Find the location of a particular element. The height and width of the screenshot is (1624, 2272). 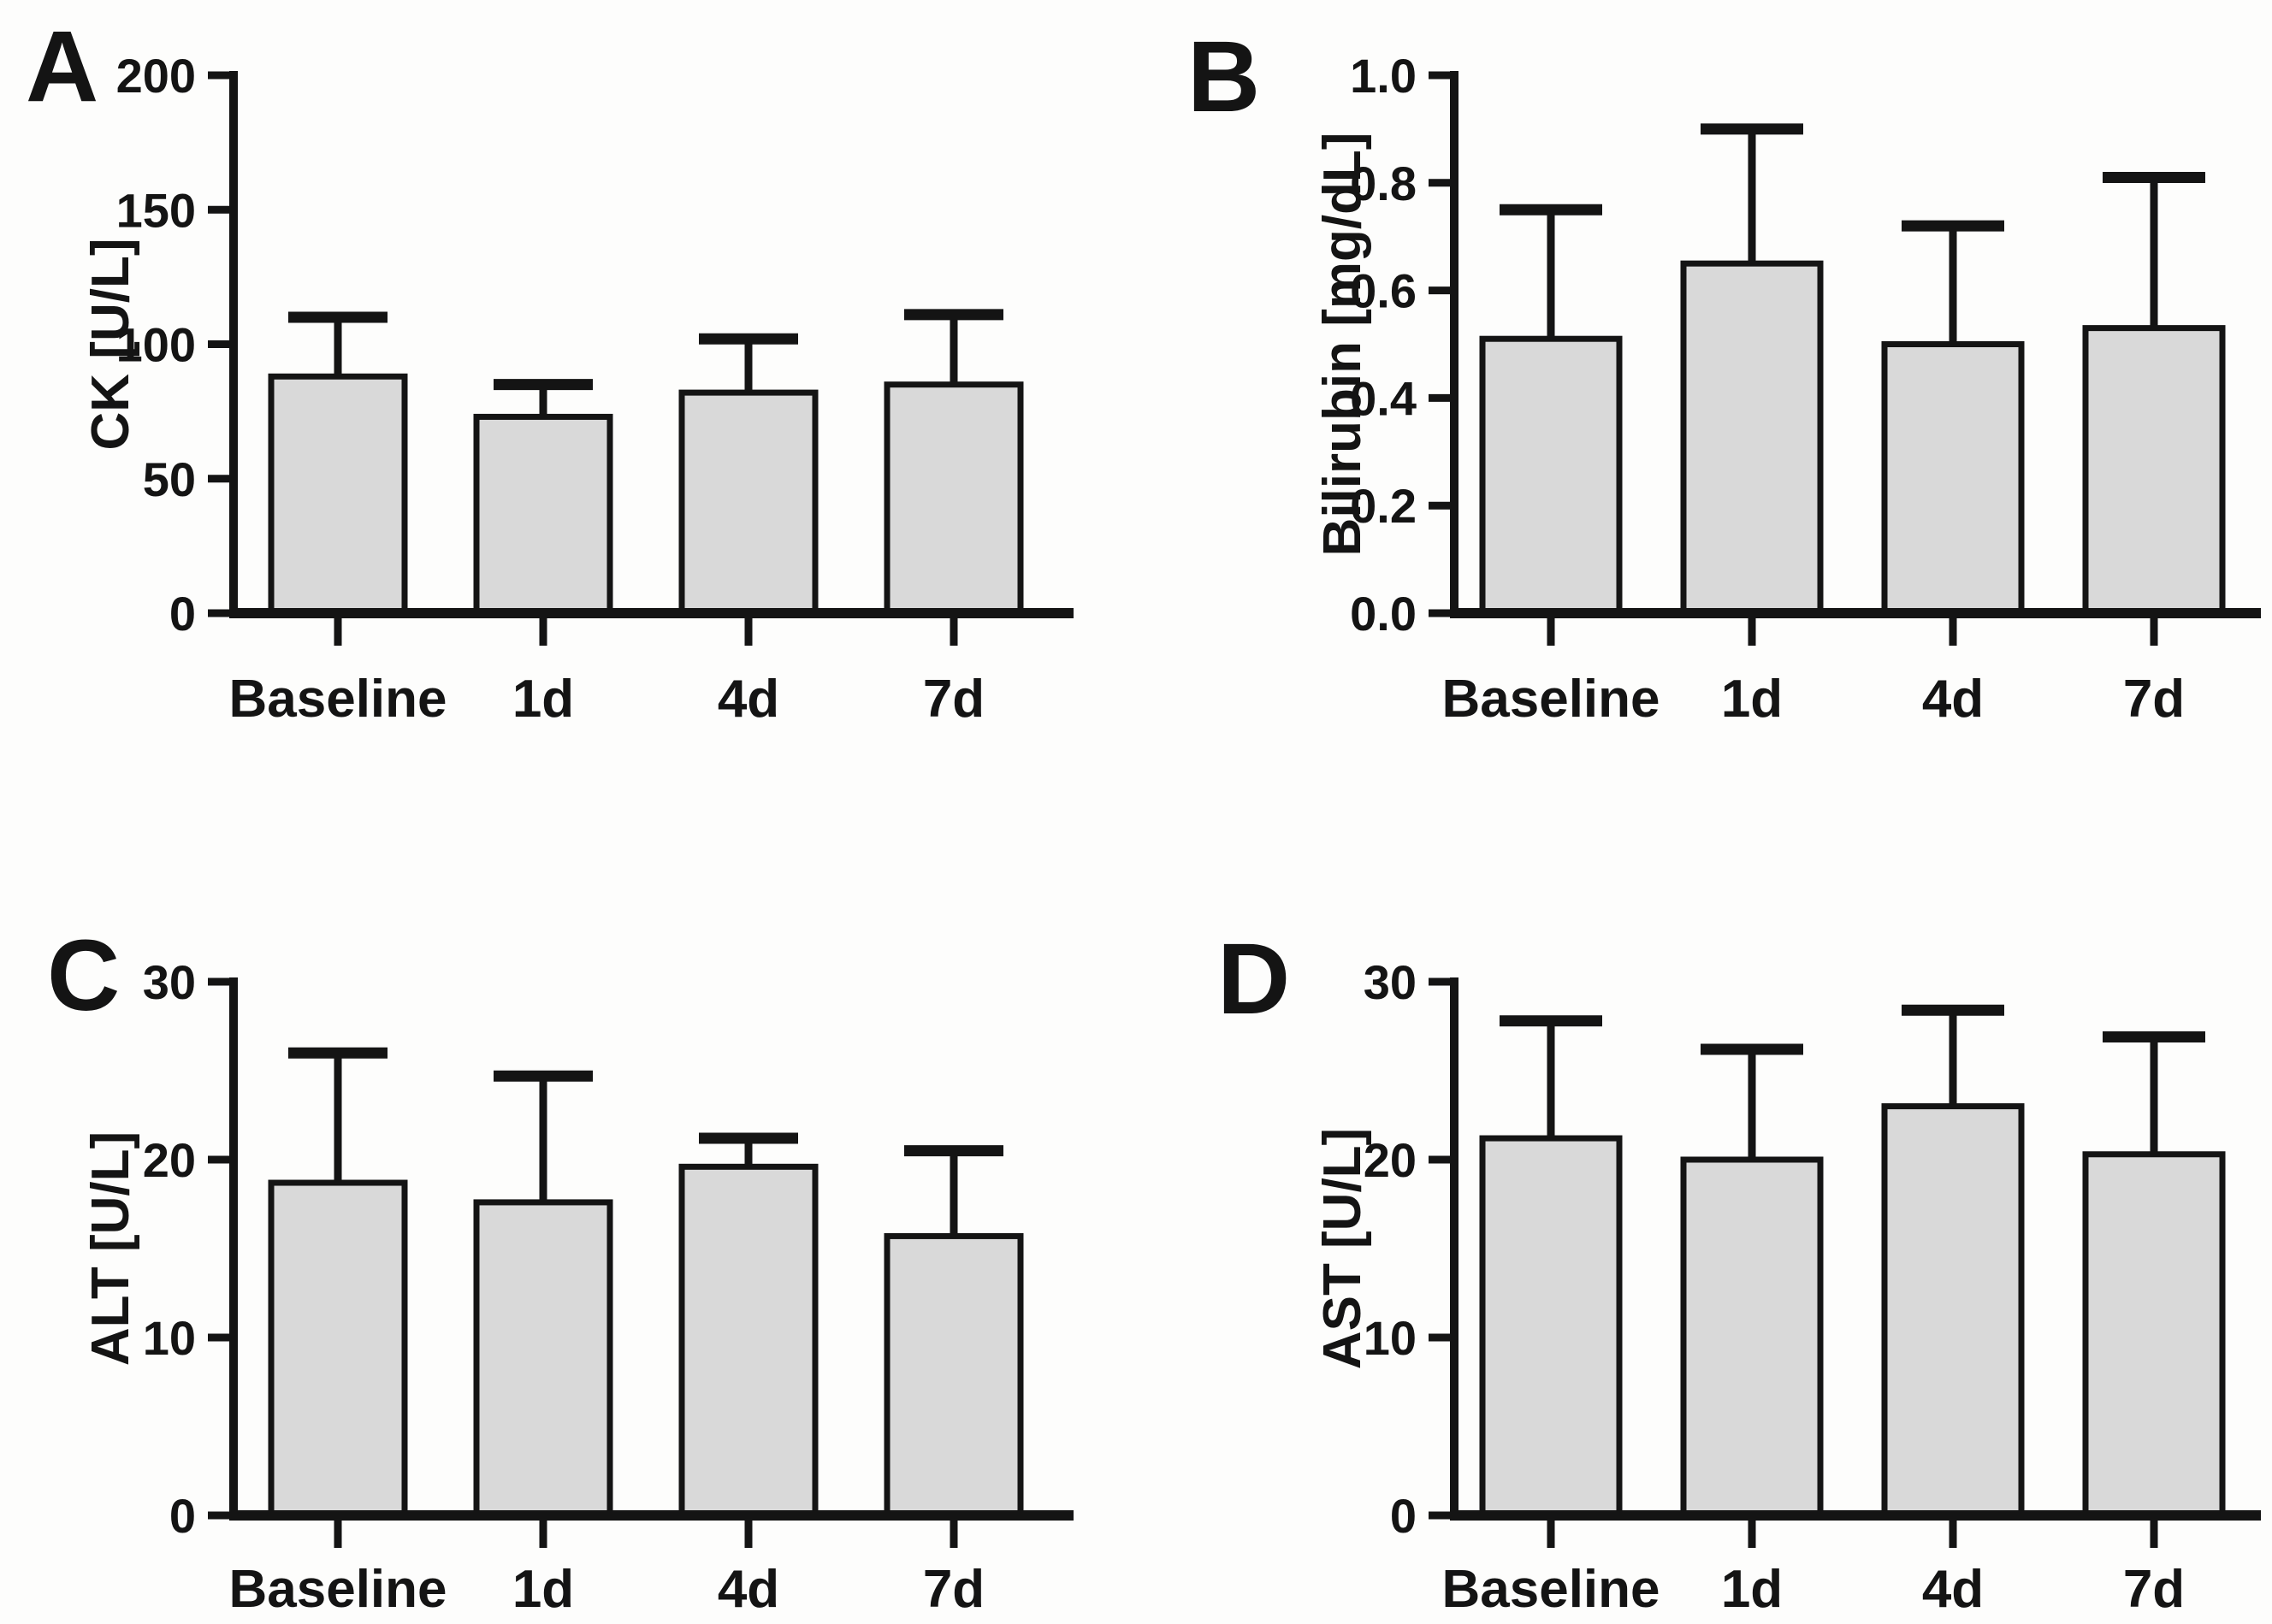

panel-letter: D is located at coordinates (1253, 979).